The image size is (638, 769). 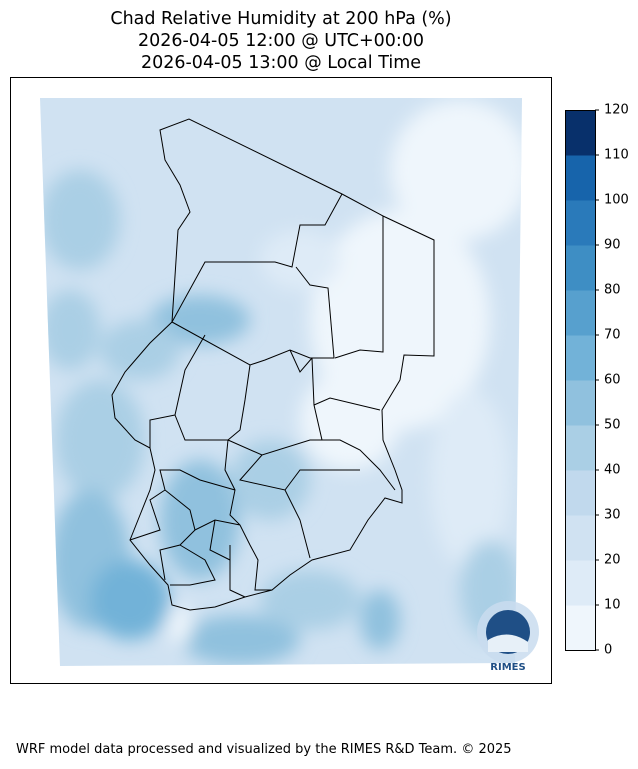 What do you see at coordinates (612, 515) in the screenshot?
I see `colorbar-tick-label: 30` at bounding box center [612, 515].